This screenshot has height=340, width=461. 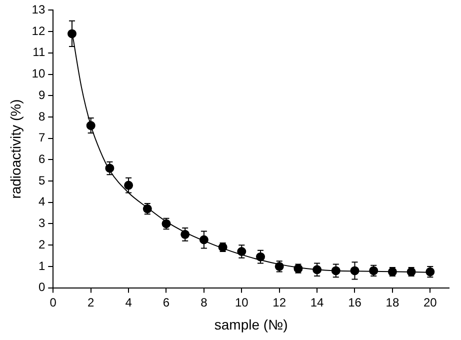 What do you see at coordinates (42, 287) in the screenshot?
I see `y-tick-label: 0` at bounding box center [42, 287].